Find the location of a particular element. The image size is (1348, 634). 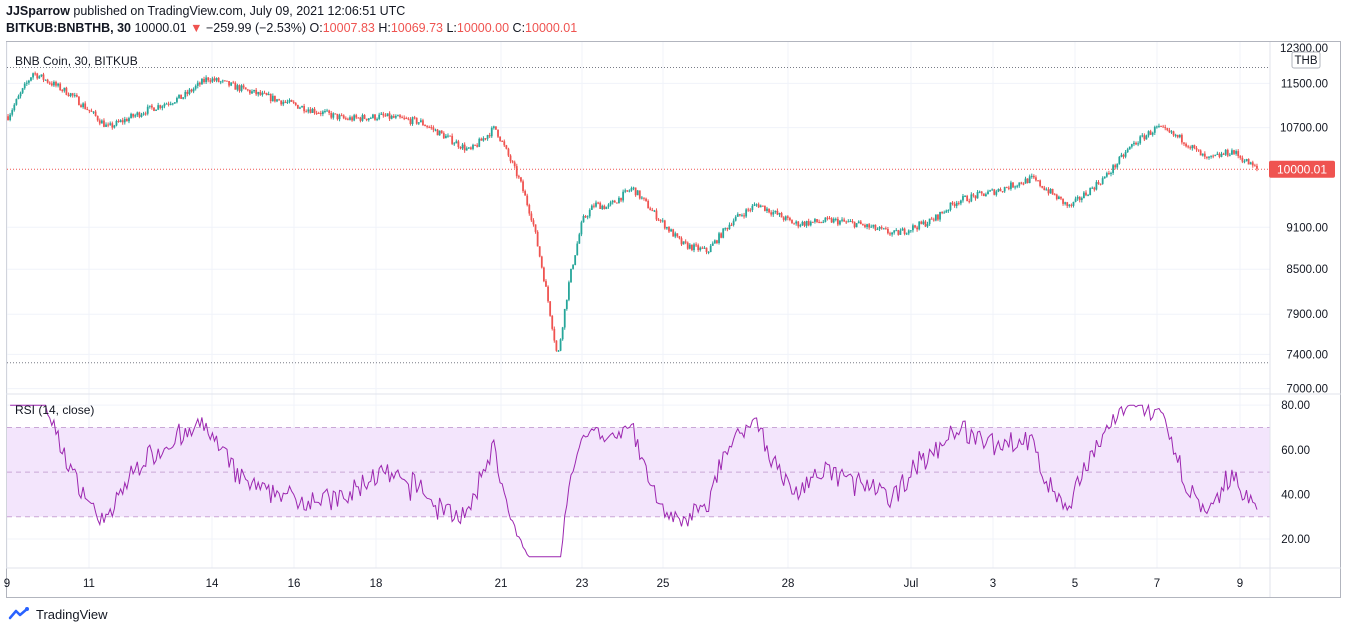

tradingview-footer: TradingView is located at coordinates (58, 614).